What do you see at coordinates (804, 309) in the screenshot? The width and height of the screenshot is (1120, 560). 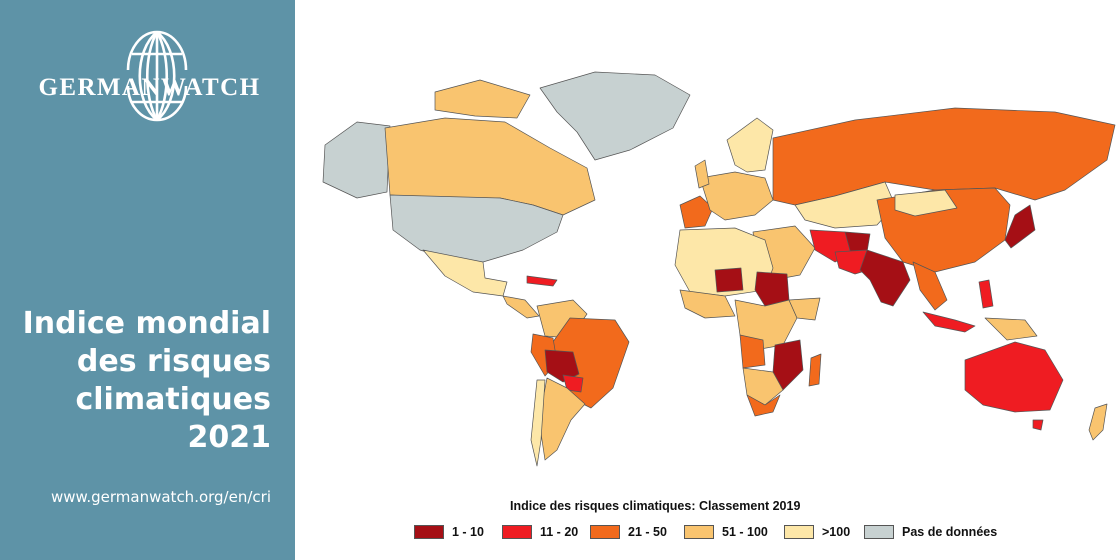 I see `region-horn-africa` at bounding box center [804, 309].